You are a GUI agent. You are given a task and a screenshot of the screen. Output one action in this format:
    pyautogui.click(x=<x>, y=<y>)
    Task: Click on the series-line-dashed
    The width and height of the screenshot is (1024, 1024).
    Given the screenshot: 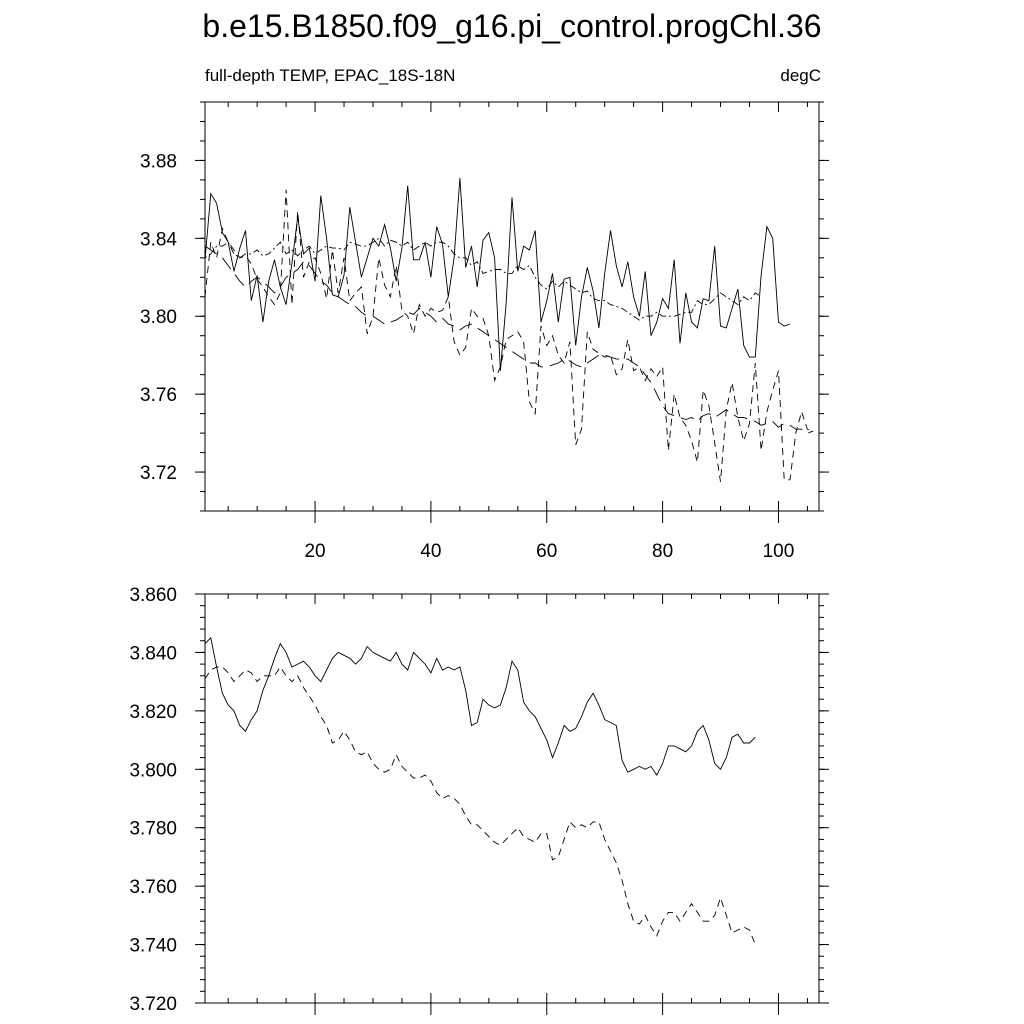 What is the action you would take?
    pyautogui.click(x=480, y=805)
    